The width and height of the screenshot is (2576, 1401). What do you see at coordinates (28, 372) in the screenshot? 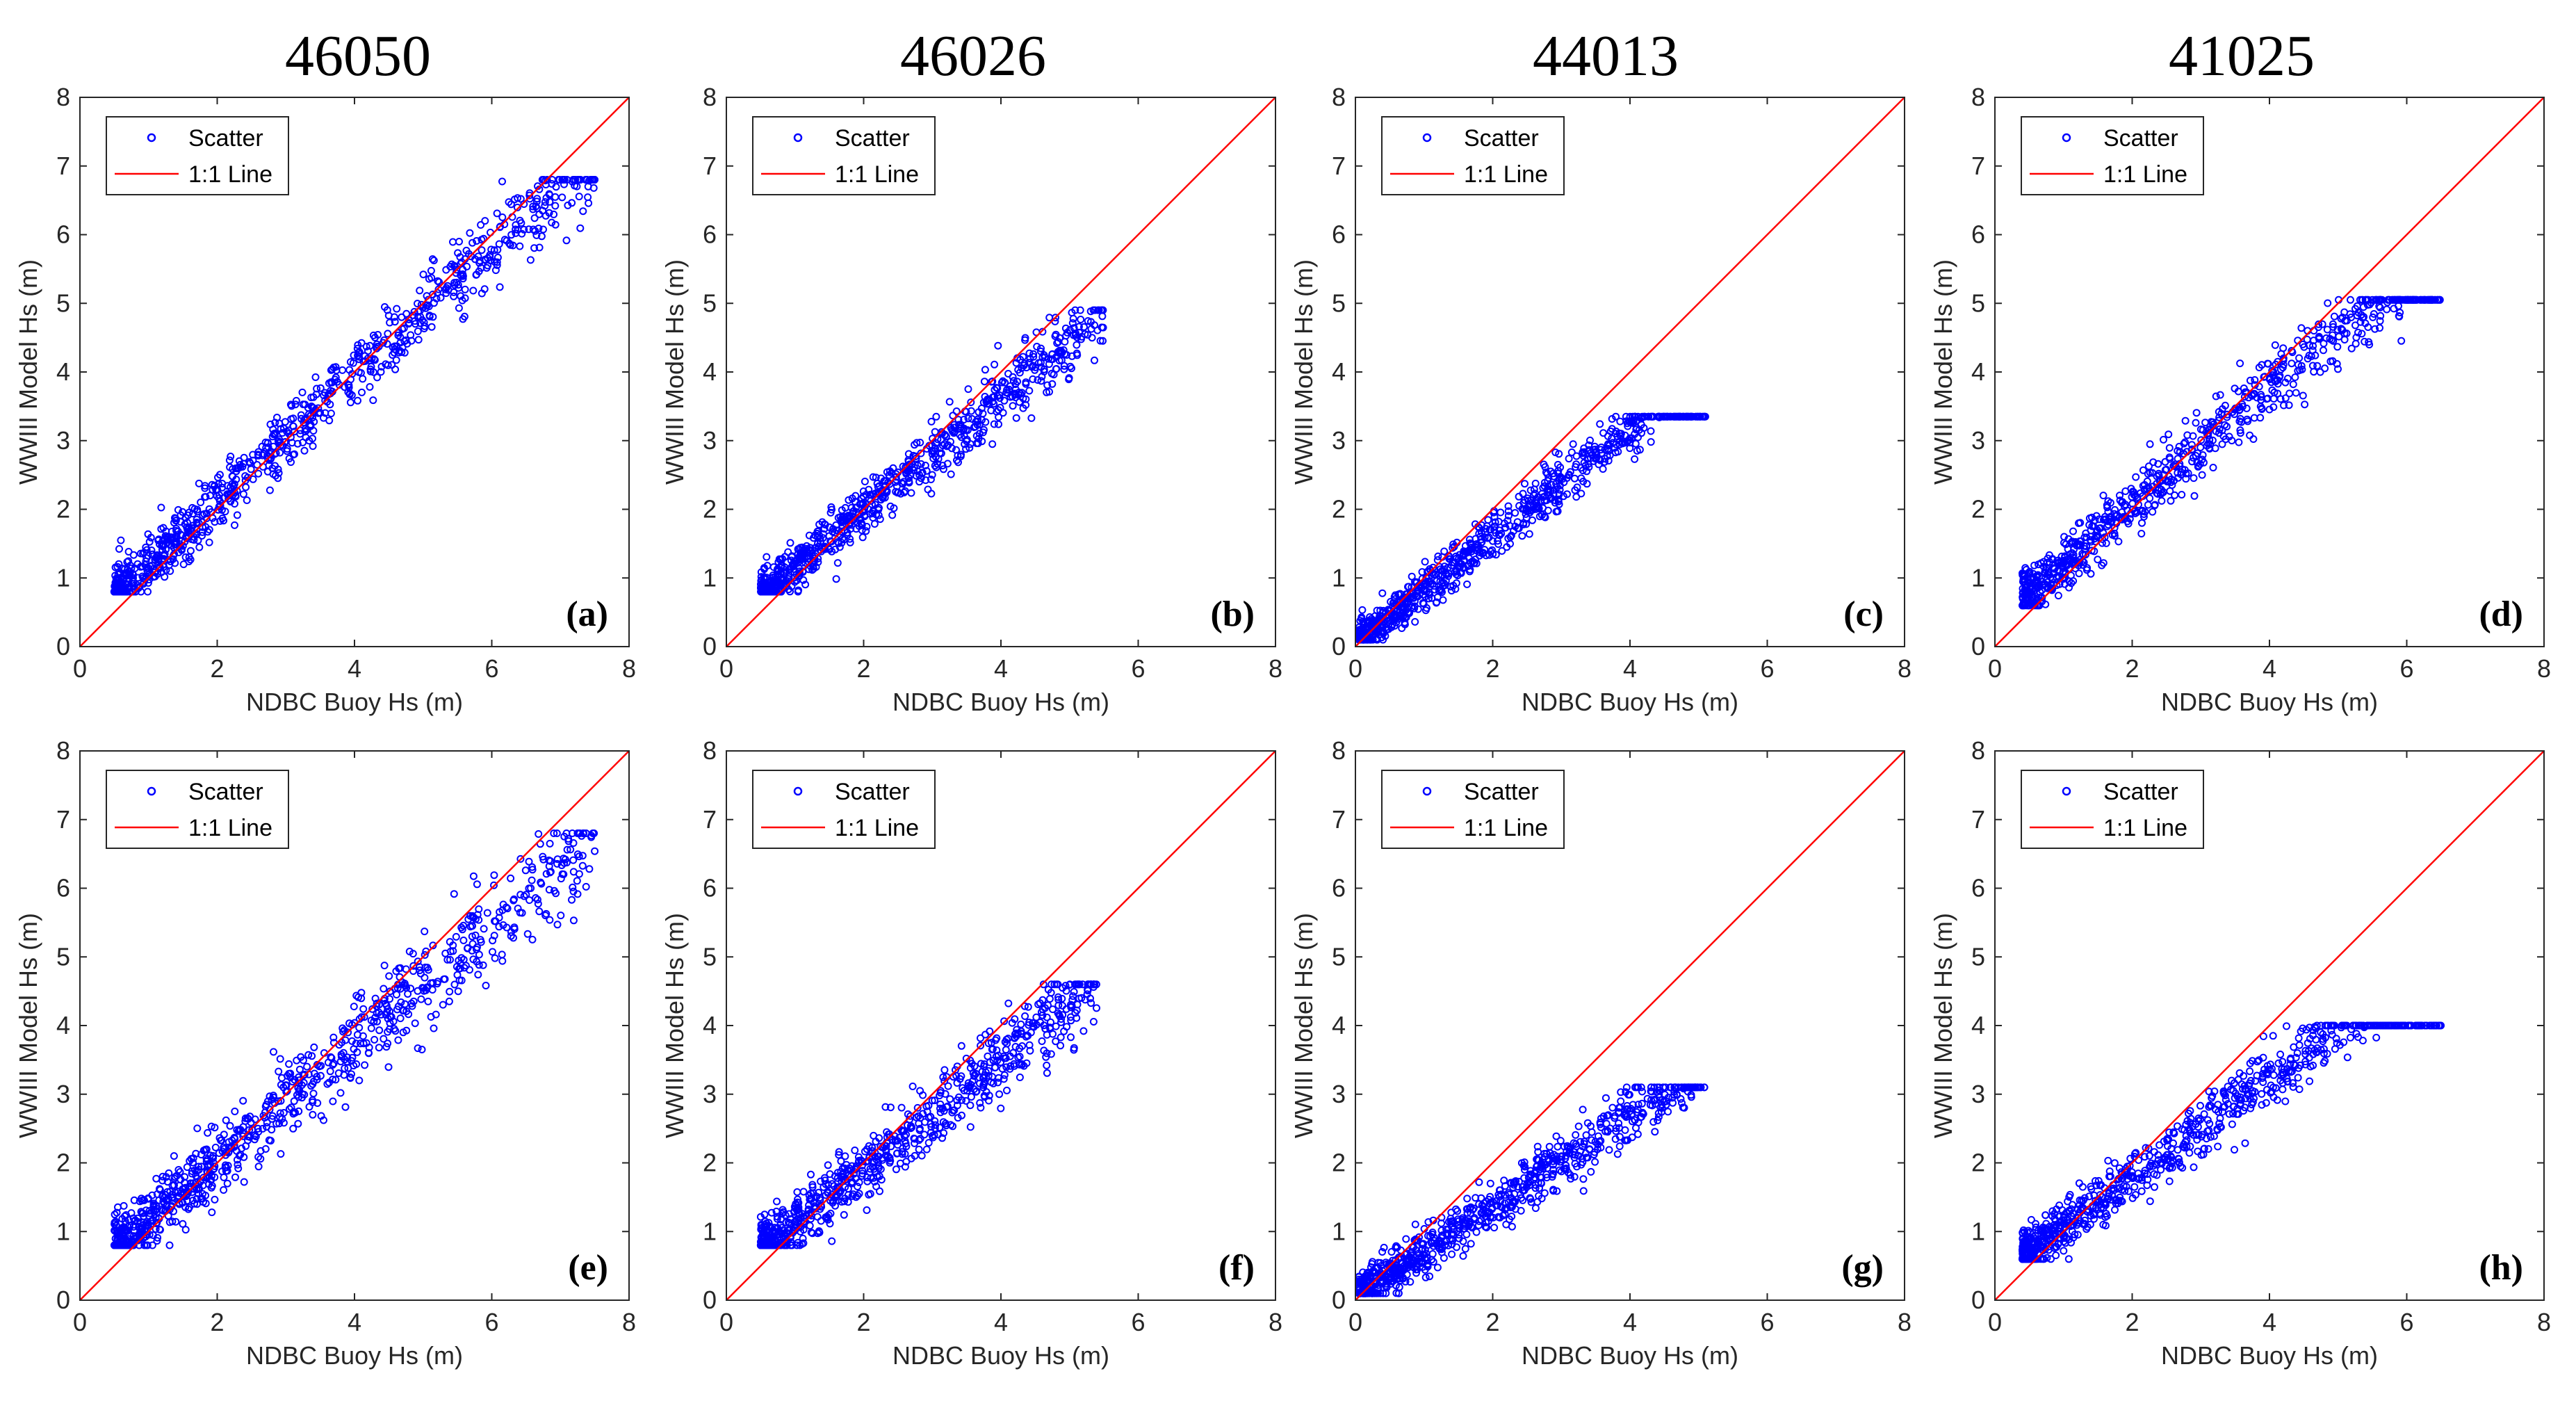
I see `y-axis-label: WWIII Model Hs (m)` at bounding box center [28, 372].